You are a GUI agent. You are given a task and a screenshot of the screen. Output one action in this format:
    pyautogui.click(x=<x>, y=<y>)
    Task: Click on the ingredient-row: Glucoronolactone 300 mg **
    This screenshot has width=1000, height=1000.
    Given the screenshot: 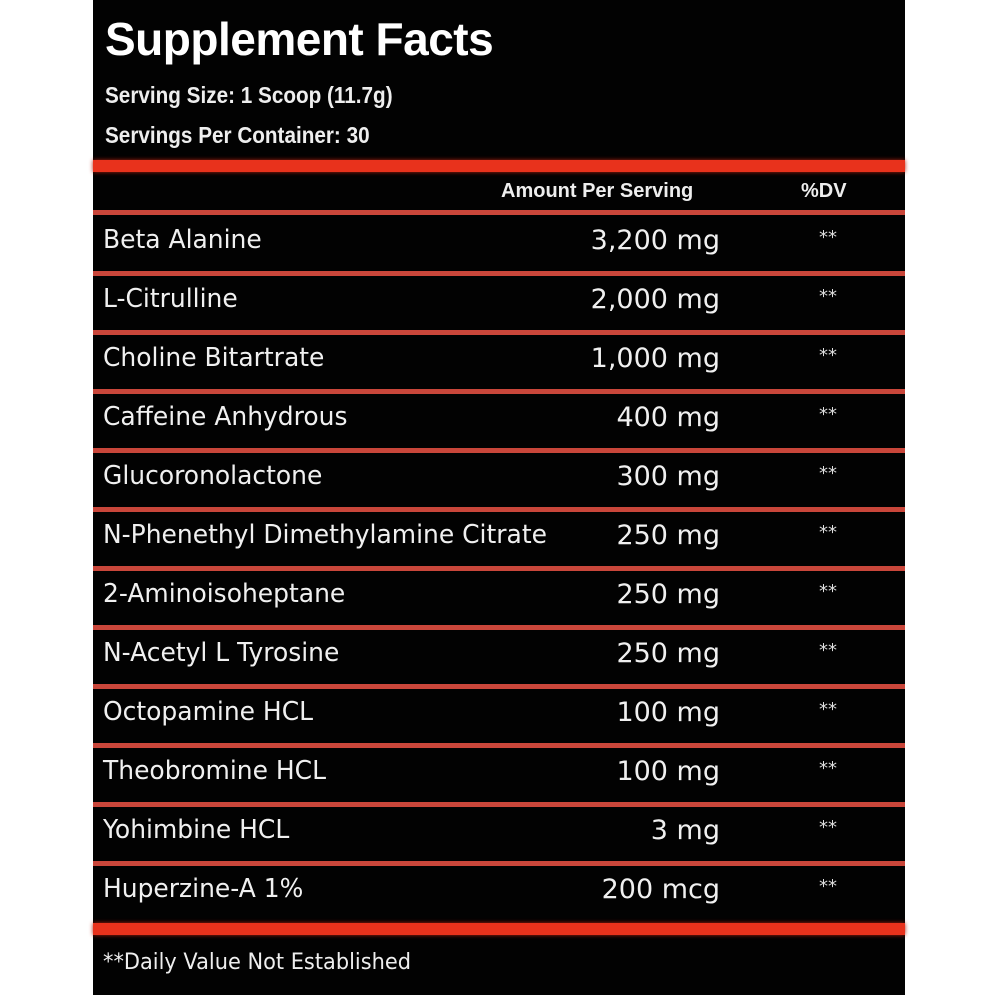 What is the action you would take?
    pyautogui.click(x=499, y=480)
    